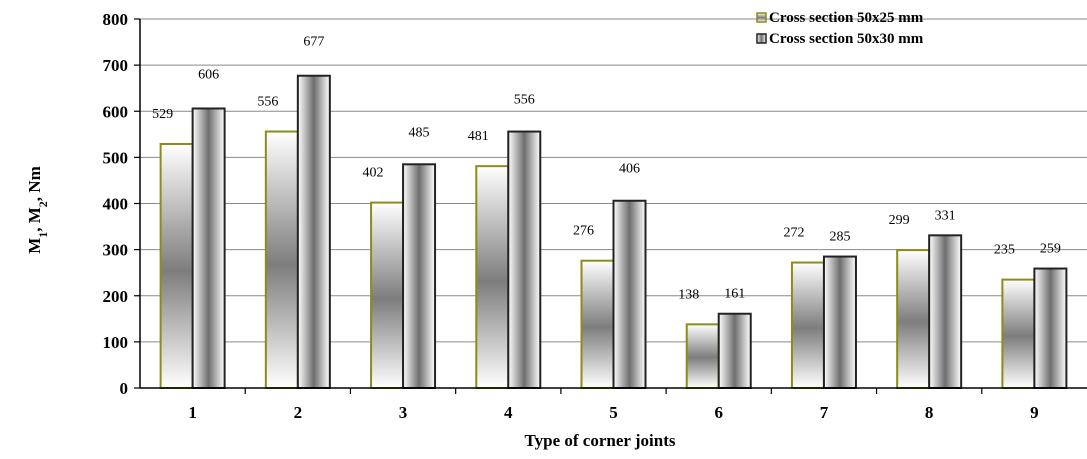  What do you see at coordinates (734, 294) in the screenshot?
I see `data-label-series-2-cat-6: 161` at bounding box center [734, 294].